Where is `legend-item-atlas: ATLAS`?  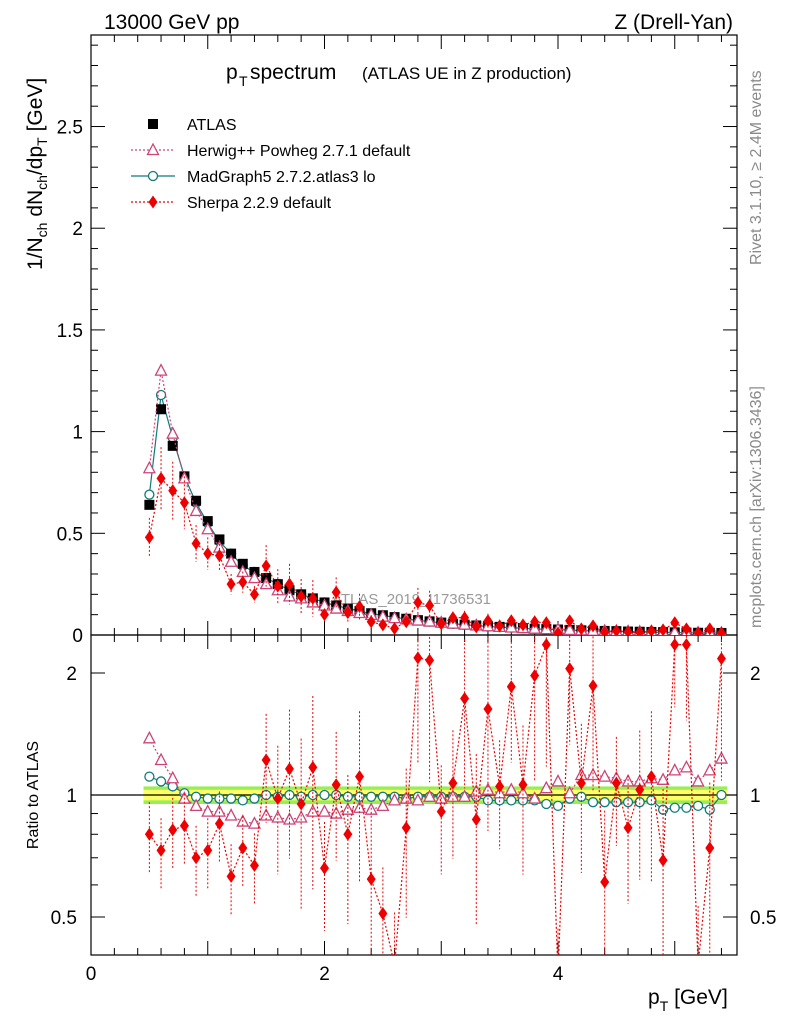 legend-item-atlas: ATLAS is located at coordinates (192, 125).